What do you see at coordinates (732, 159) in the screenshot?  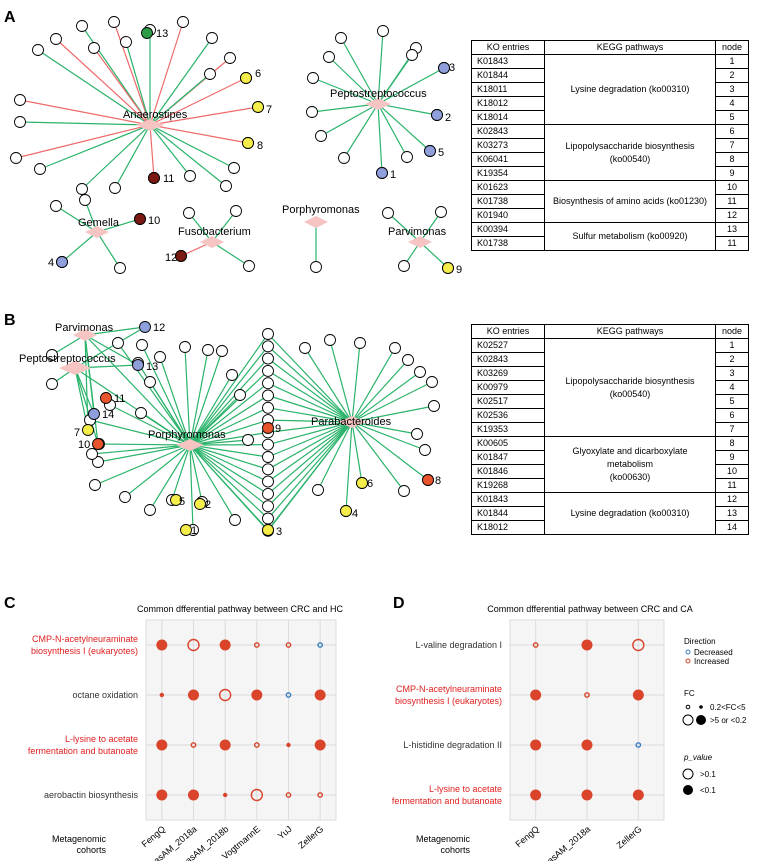 I see `node-number: 8` at bounding box center [732, 159].